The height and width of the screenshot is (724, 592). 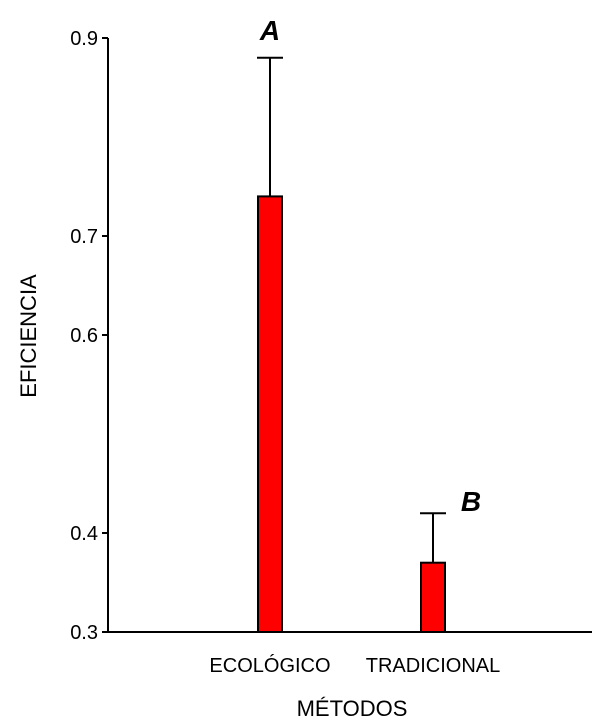 What do you see at coordinates (433, 597) in the screenshot?
I see `bar-tradicional` at bounding box center [433, 597].